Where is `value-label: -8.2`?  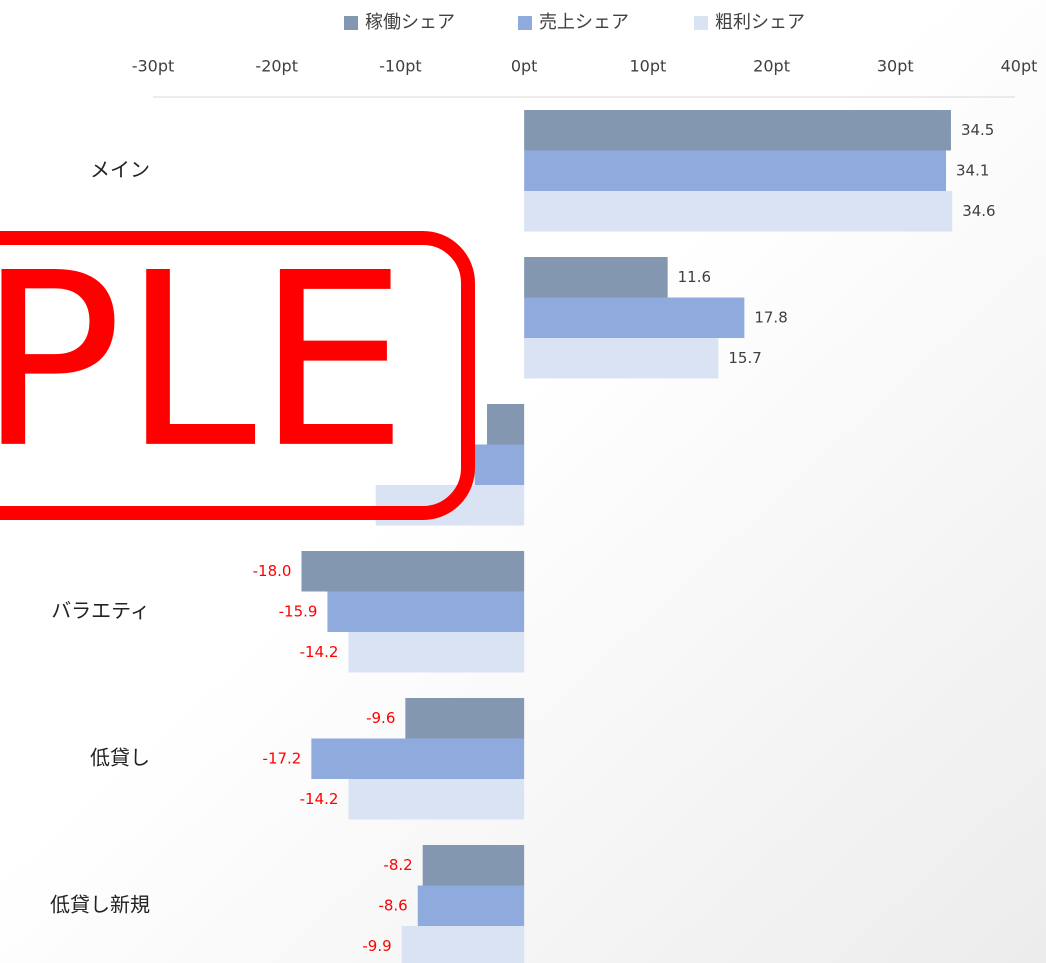 value-label: -8.2 is located at coordinates (397, 865).